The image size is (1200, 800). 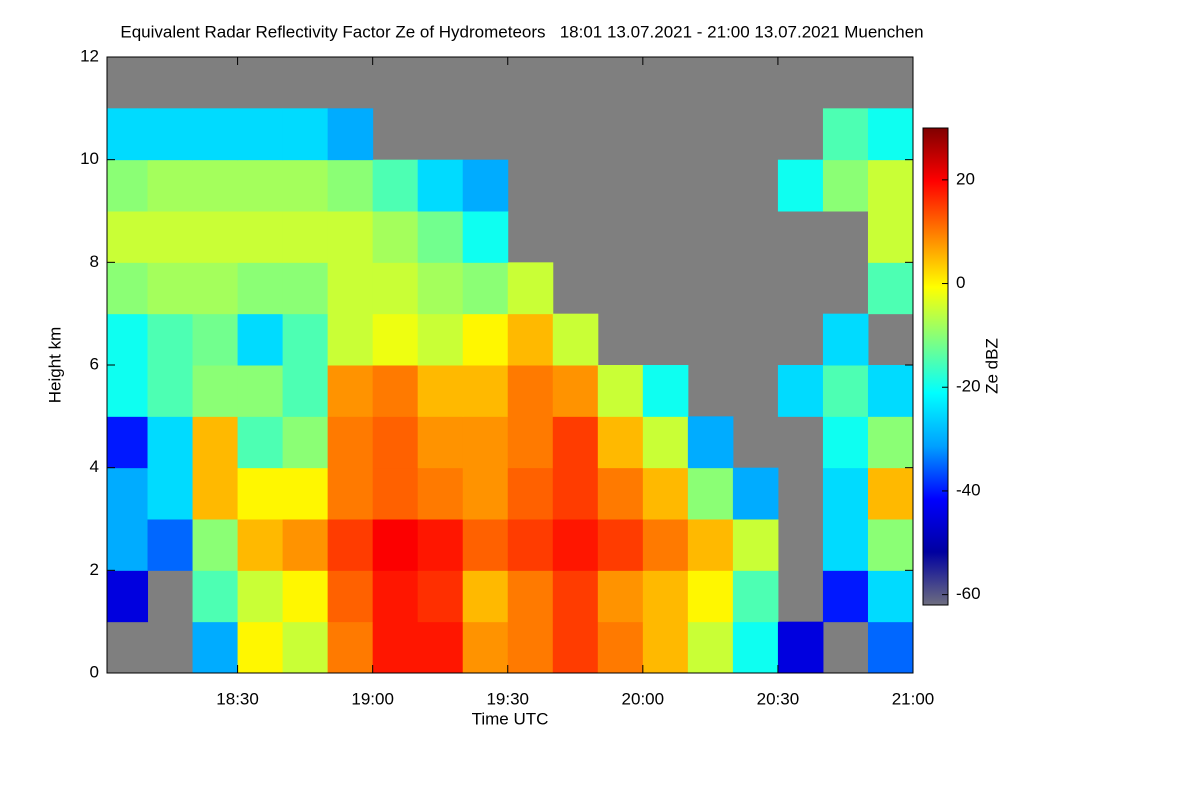 What do you see at coordinates (94, 671) in the screenshot?
I see `y-tick-label: 0` at bounding box center [94, 671].